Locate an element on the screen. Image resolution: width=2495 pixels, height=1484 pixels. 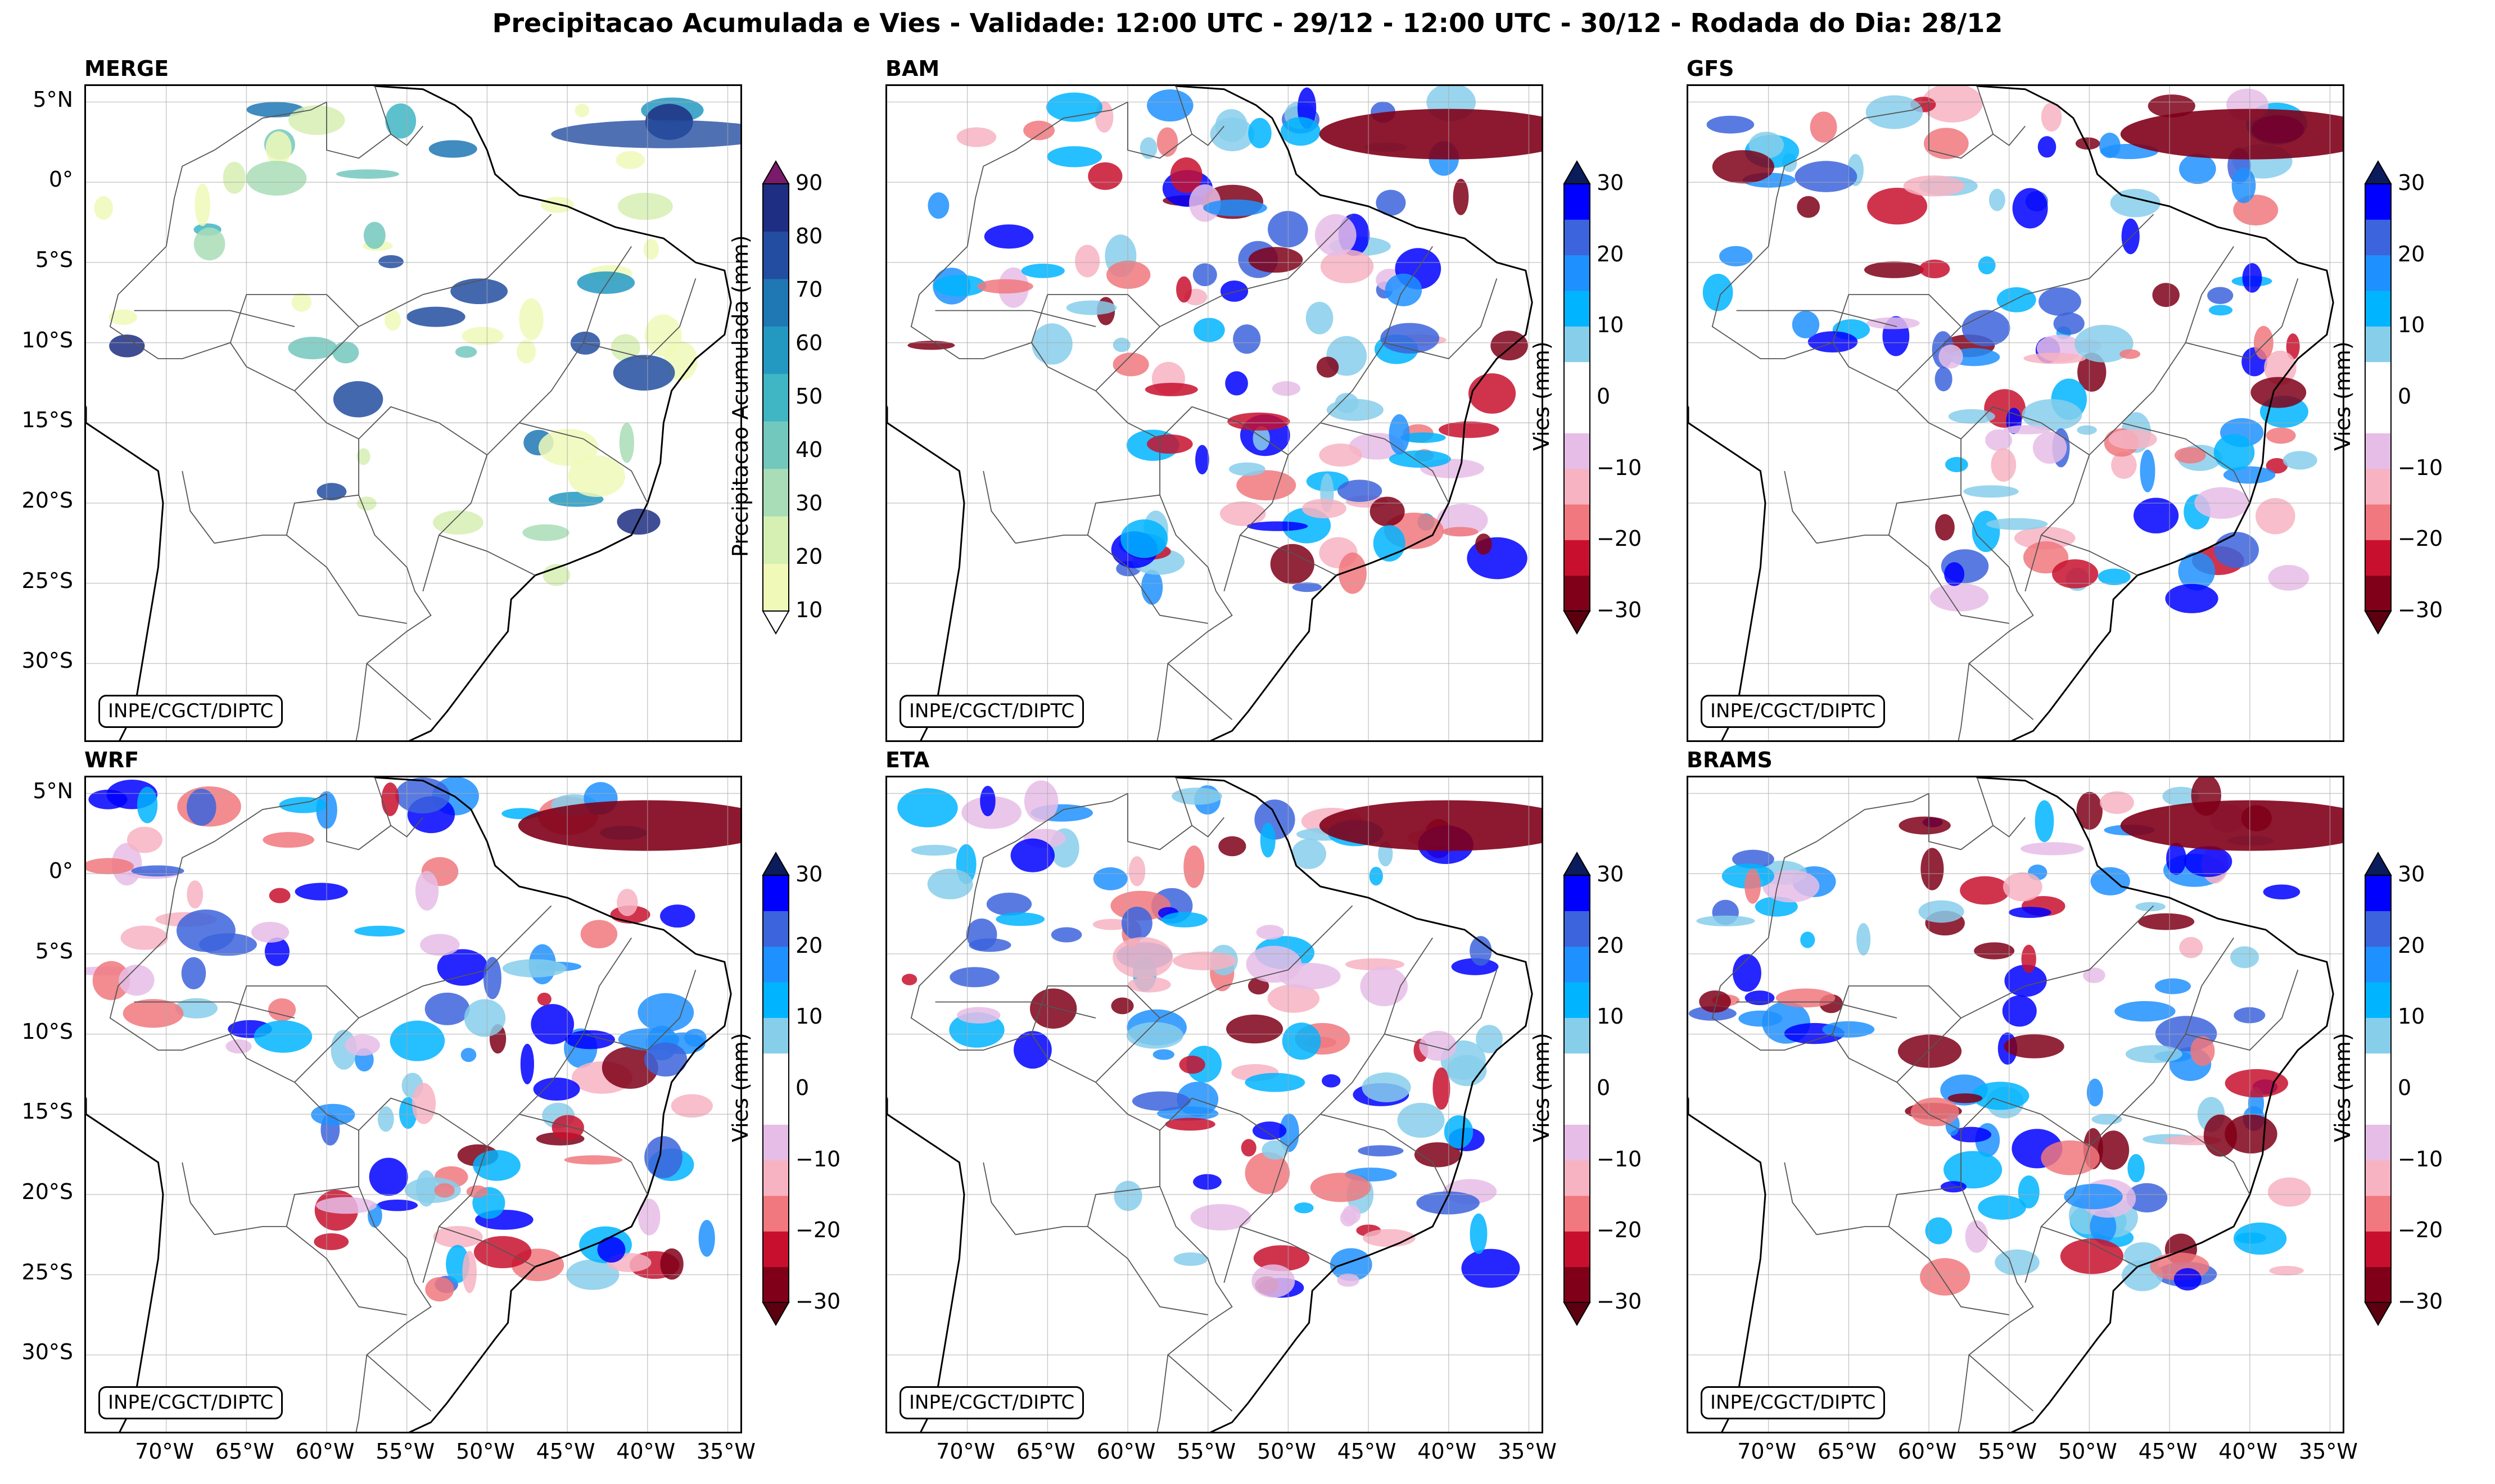
map-canvas is located at coordinates (1214, 413).